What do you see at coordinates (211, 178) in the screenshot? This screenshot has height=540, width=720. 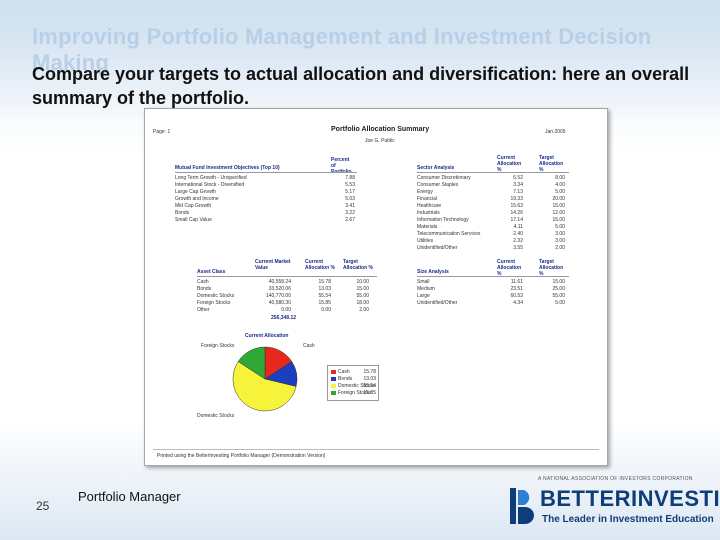 I see `objective-name: Long Term Growth - Unspecified` at bounding box center [211, 178].